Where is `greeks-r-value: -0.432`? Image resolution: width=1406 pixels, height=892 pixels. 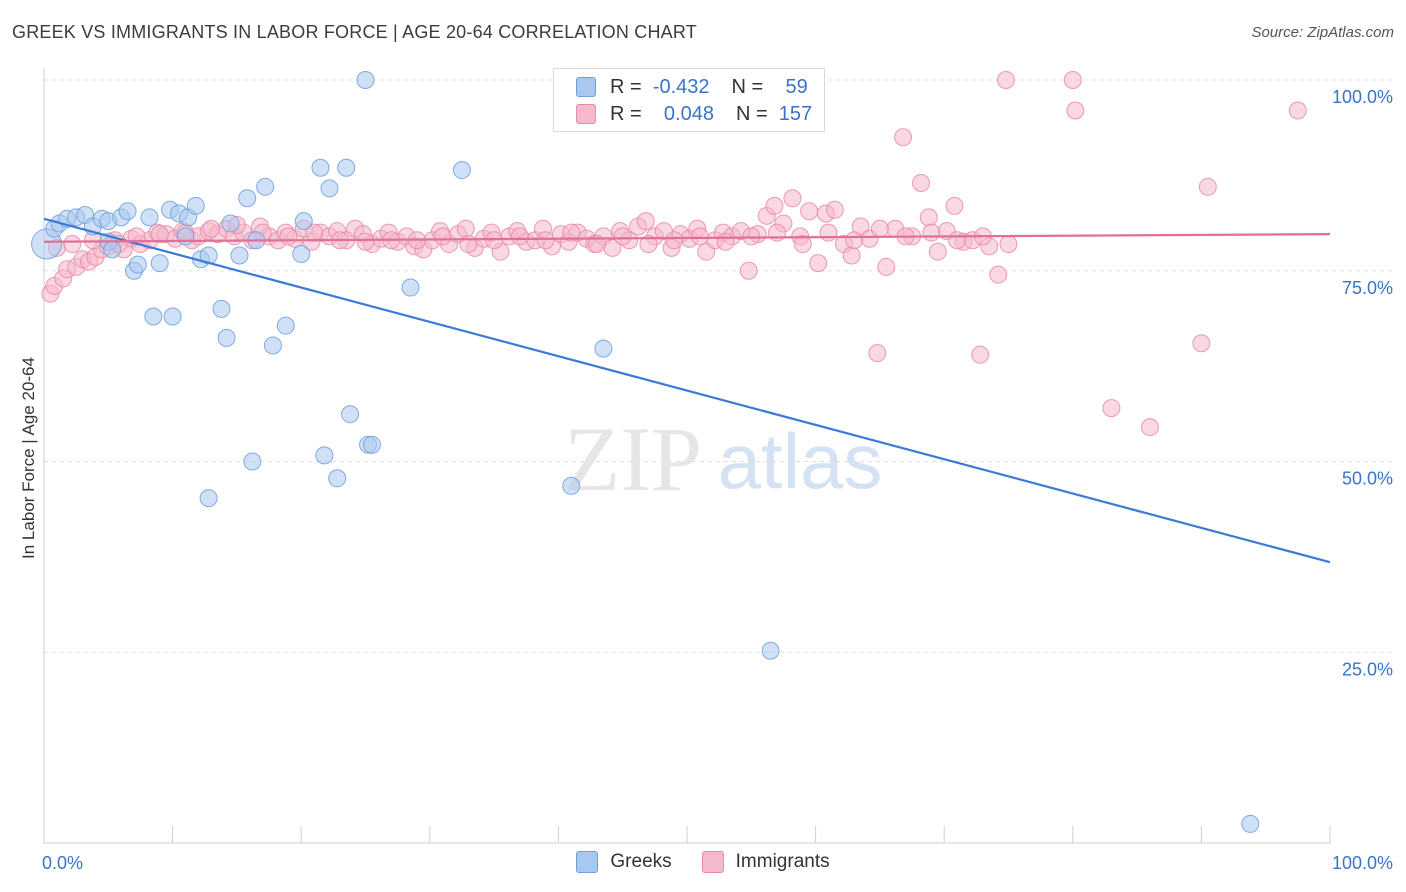
greeks-r-value: -0.432 is located at coordinates (681, 86).